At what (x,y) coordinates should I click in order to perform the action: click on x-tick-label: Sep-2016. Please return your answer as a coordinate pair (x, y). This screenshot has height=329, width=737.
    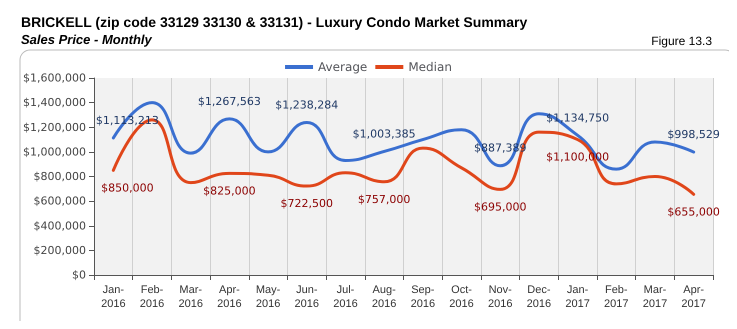
    Looking at the image, I should click on (423, 297).